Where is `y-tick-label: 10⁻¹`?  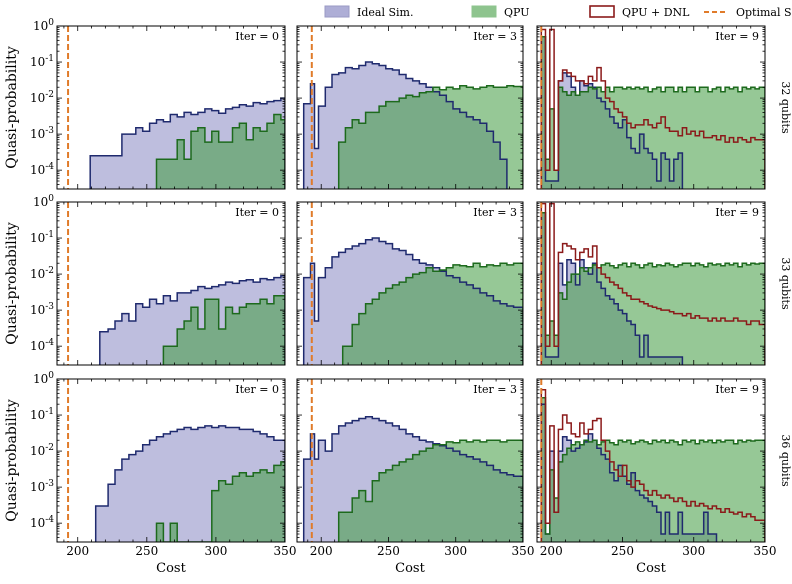
y-tick-label: 10⁻¹ is located at coordinates (42, 414).